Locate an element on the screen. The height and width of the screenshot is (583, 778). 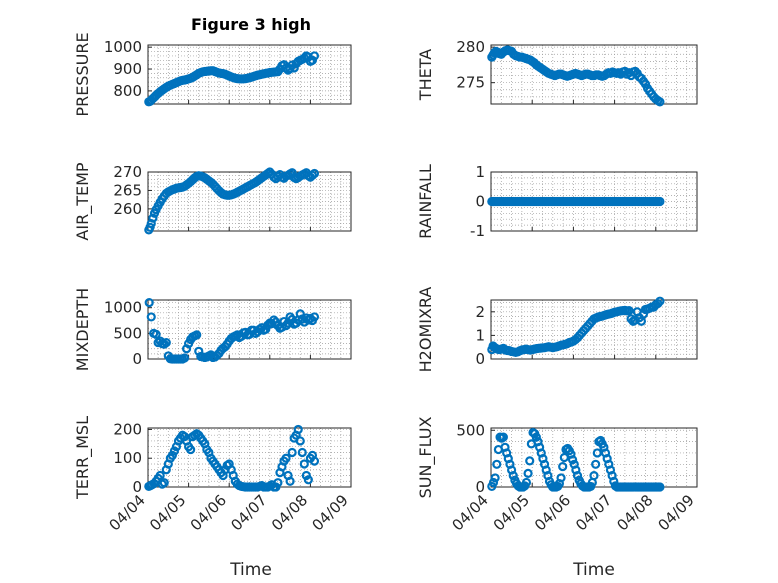
y-axis-label: AIR_TEMP is located at coordinates (83, 201).